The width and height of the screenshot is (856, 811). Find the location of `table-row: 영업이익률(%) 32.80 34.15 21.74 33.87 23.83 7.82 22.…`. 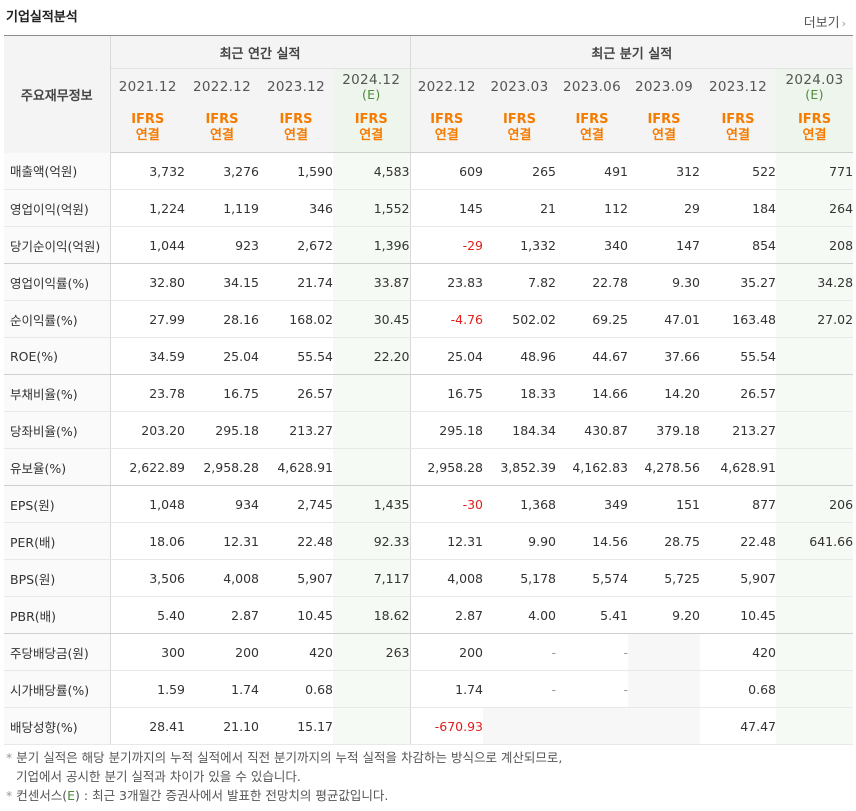

table-row: 영업이익률(%) 32.80 34.15 21.74 33.87 23.83 7.82 22.… is located at coordinates (429, 282).